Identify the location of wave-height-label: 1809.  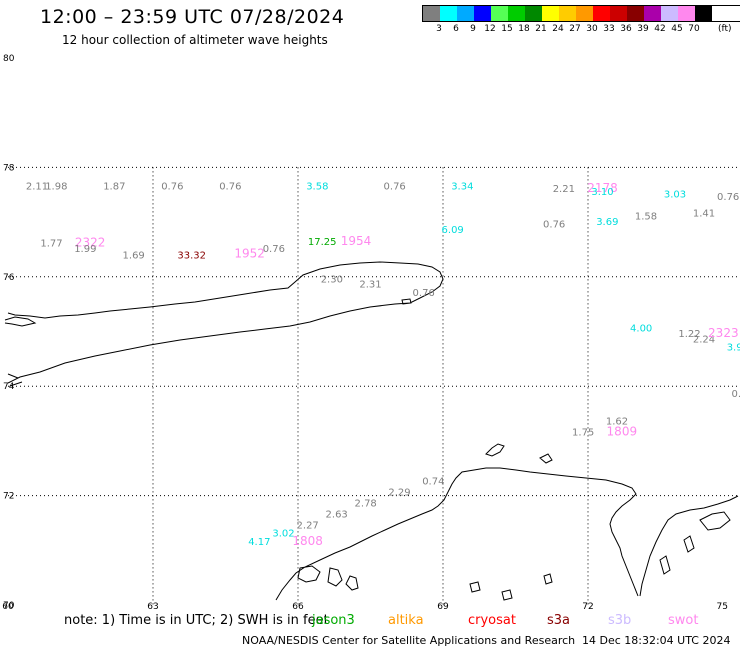
(622, 431).